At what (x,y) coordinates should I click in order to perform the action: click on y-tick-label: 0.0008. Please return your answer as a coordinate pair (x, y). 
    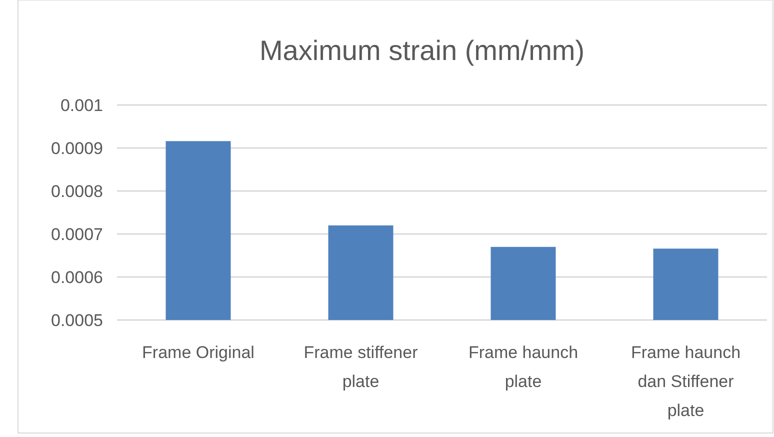
    Looking at the image, I should click on (77, 191).